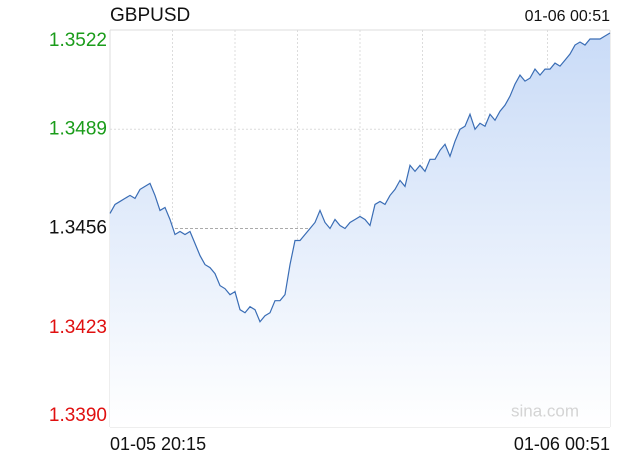  Describe the element at coordinates (545, 410) in the screenshot. I see `watermark: sina.com` at that location.